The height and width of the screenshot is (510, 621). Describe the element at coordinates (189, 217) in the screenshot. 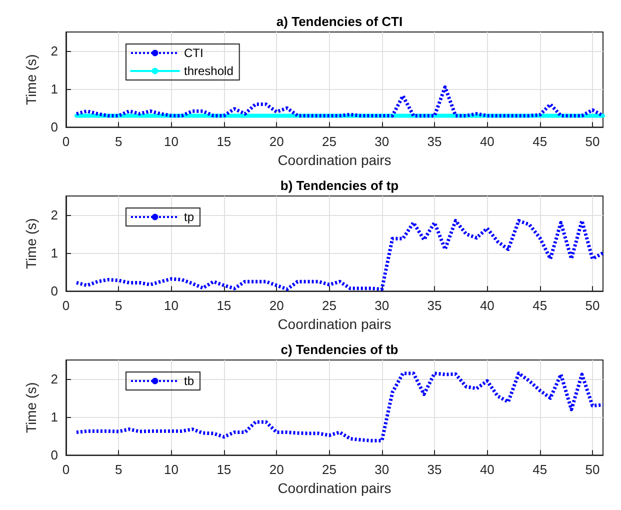

I see `legend-label: tp` at that location.